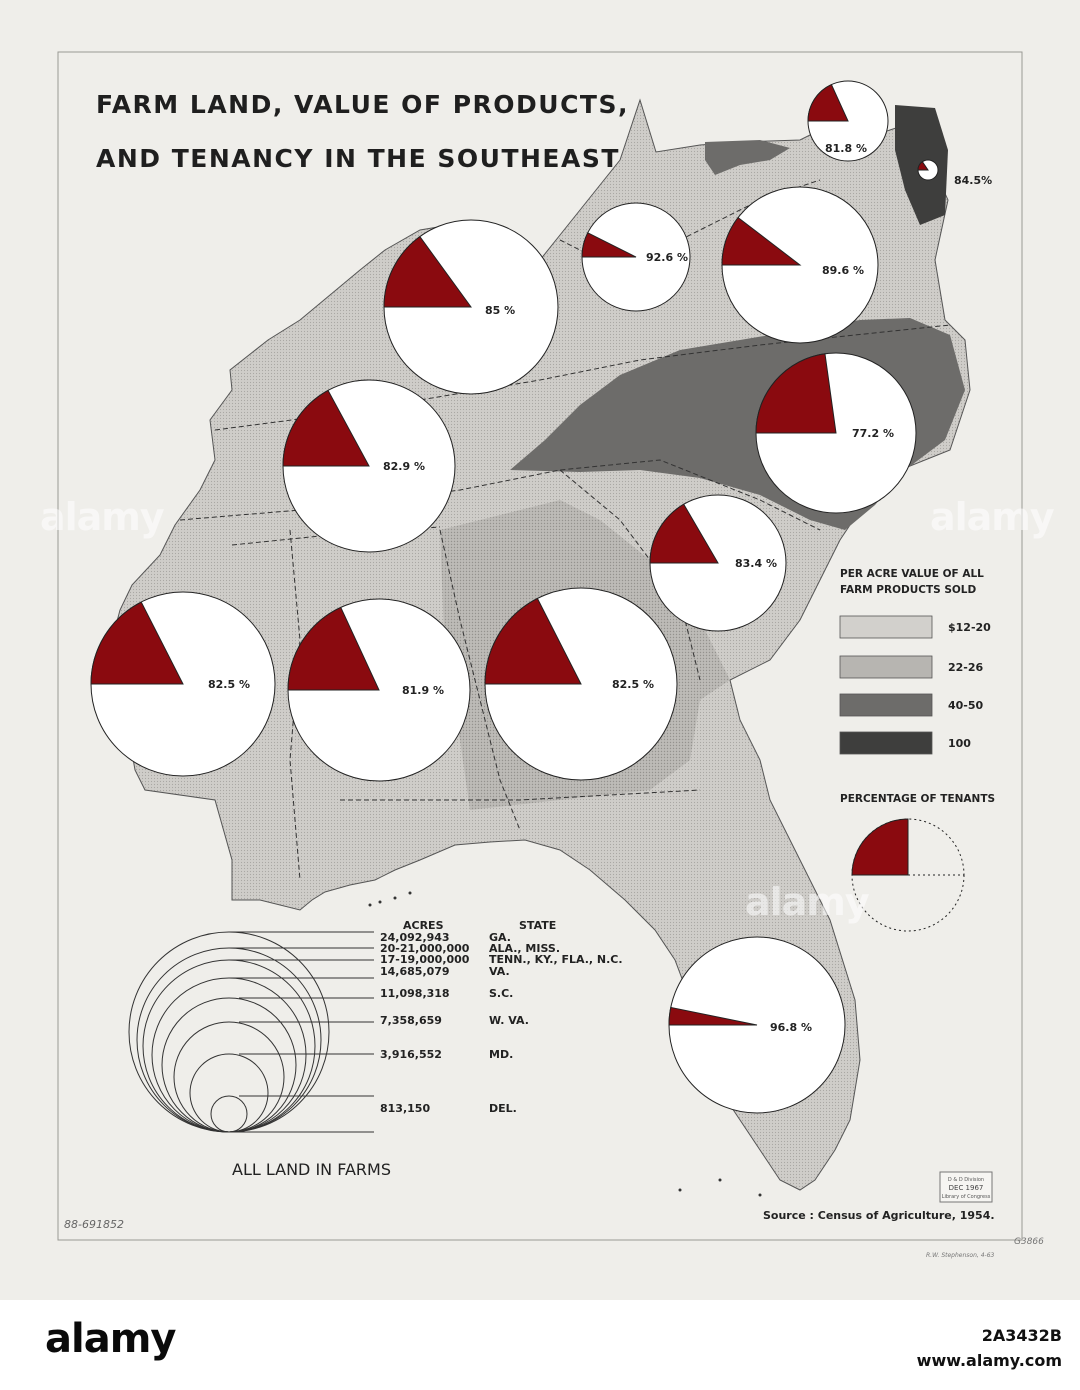 The width and height of the screenshot is (1080, 1390). I want to click on pie-label: 77.2 %, so click(873, 433).